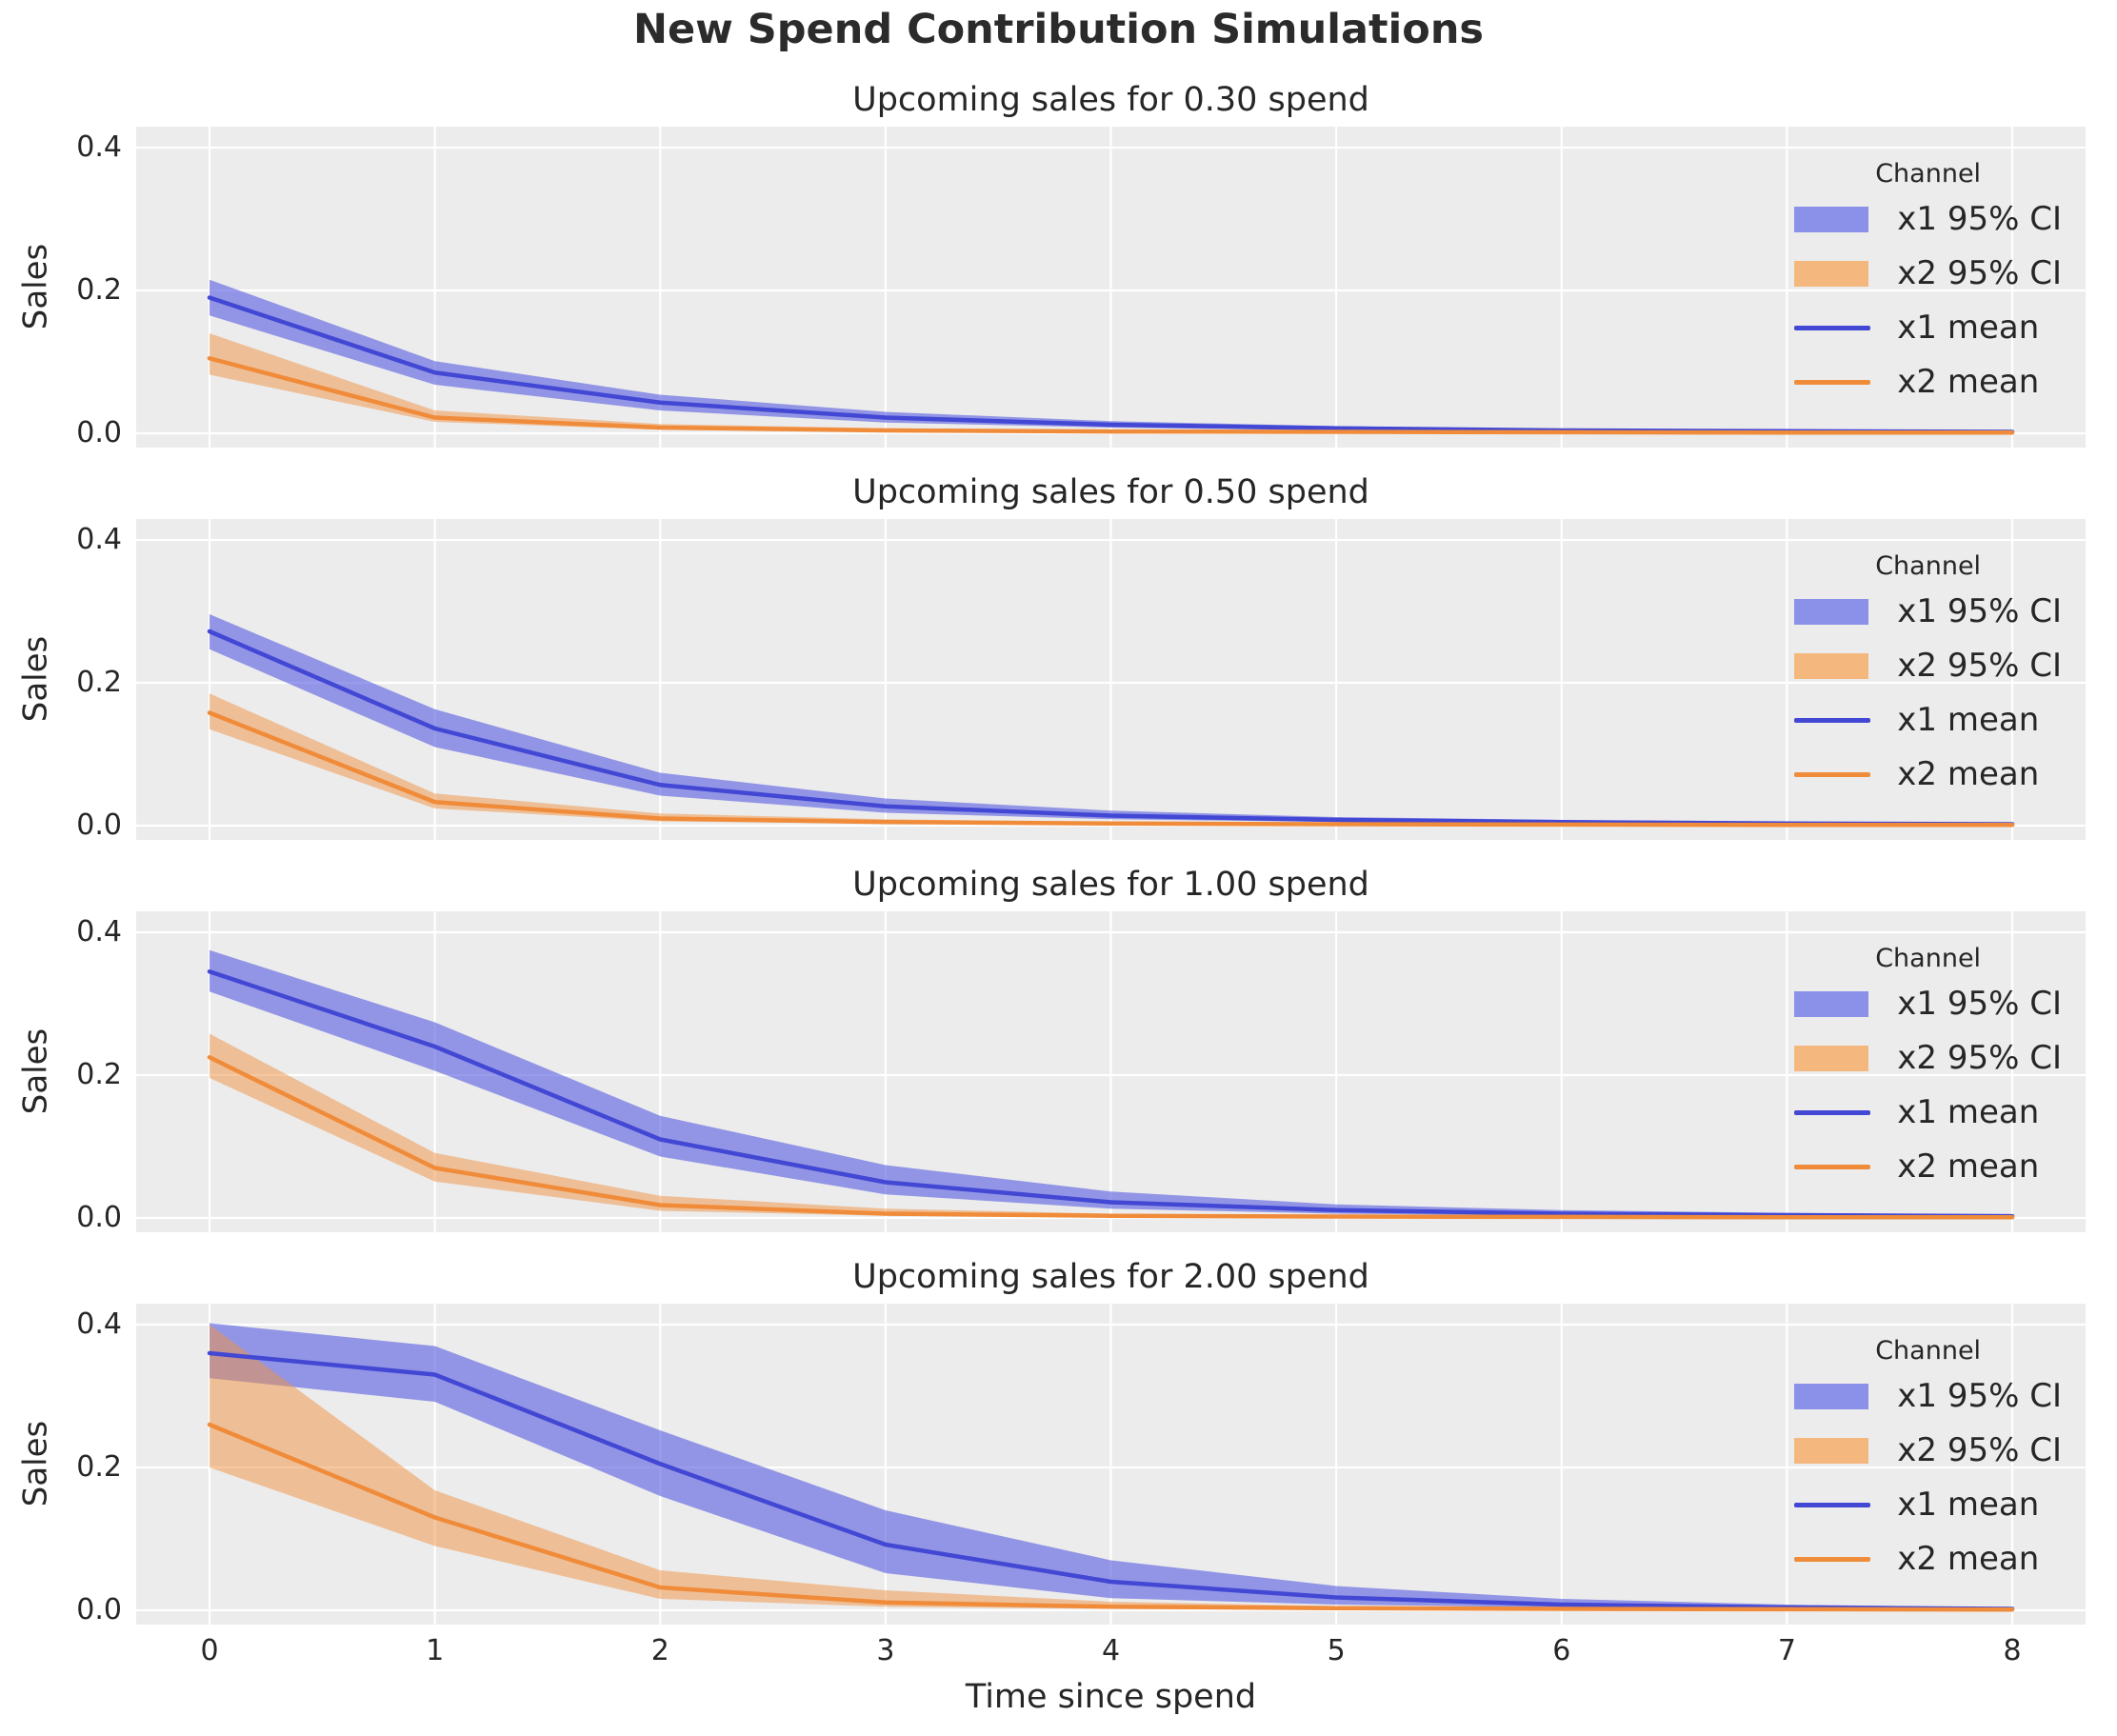 Image resolution: width=2117 pixels, height=1736 pixels. What do you see at coordinates (660, 1650) in the screenshot?
I see `x-tick-label: 2` at bounding box center [660, 1650].